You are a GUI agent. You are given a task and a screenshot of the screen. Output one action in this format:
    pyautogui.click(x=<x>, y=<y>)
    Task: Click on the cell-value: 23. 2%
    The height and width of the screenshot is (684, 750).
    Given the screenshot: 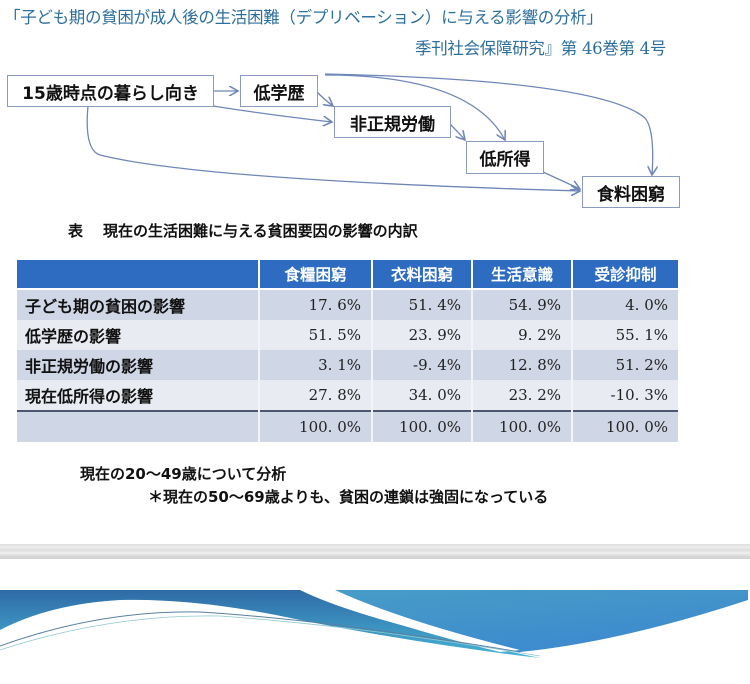 What is the action you would take?
    pyautogui.click(x=521, y=395)
    